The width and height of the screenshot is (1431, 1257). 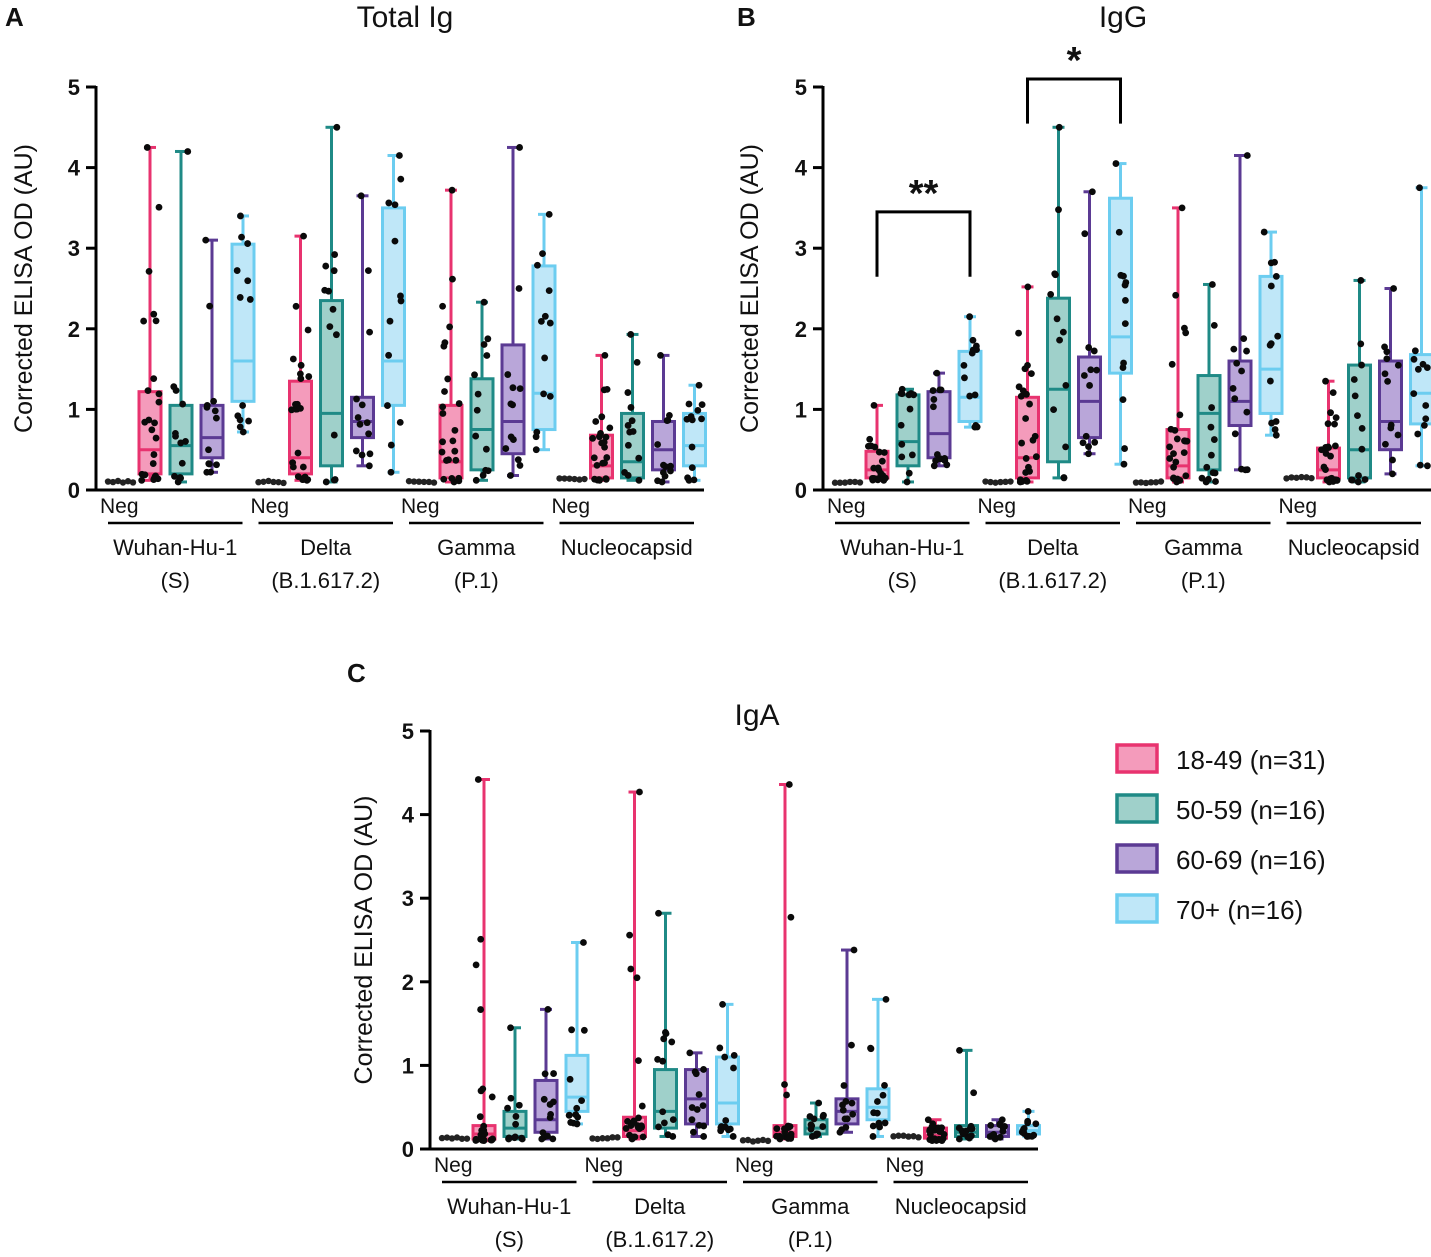 What do you see at coordinates (1203, 580) in the screenshot?
I see `category-sublabel: (P.1)` at bounding box center [1203, 580].